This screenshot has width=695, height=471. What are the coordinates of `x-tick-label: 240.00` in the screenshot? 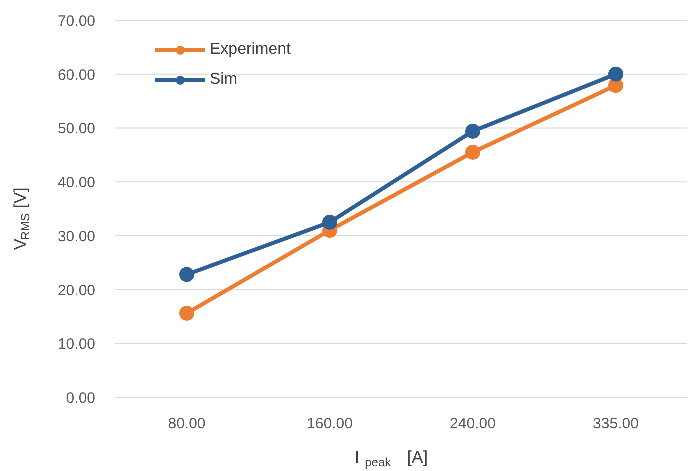 It's located at (473, 424).